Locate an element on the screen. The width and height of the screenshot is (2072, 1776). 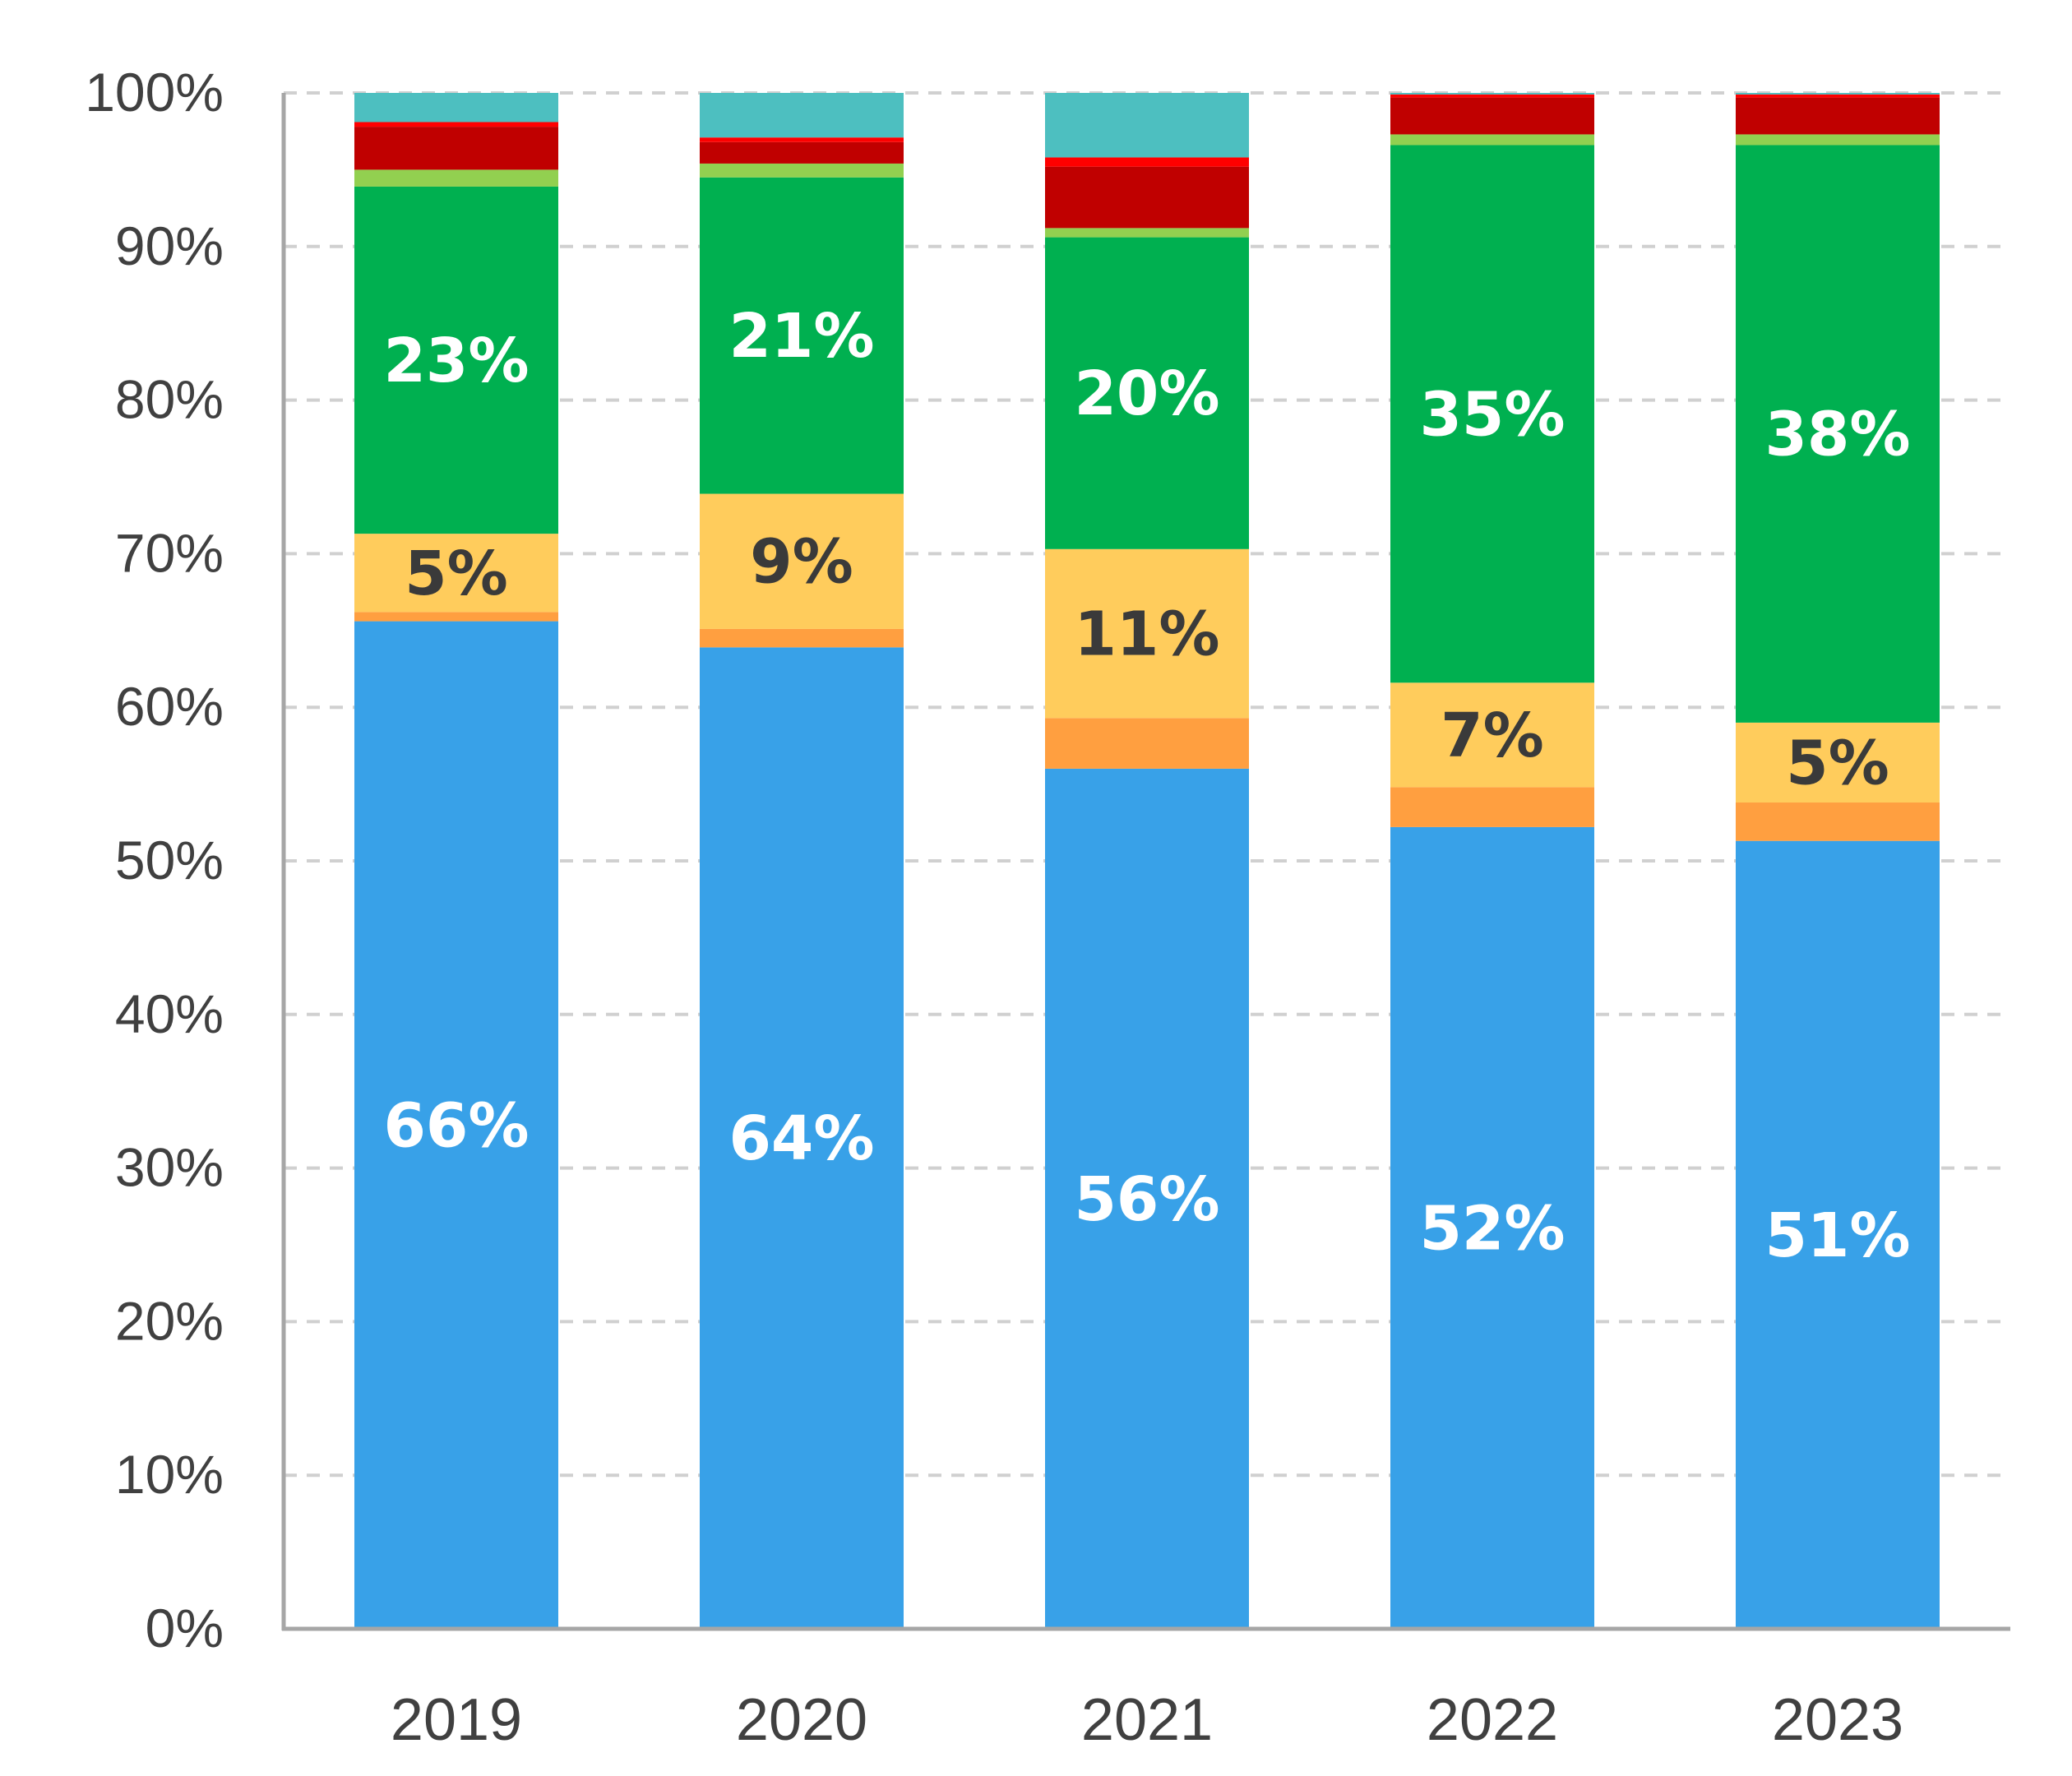
y-tick-label: 0% is located at coordinates (185, 1628).